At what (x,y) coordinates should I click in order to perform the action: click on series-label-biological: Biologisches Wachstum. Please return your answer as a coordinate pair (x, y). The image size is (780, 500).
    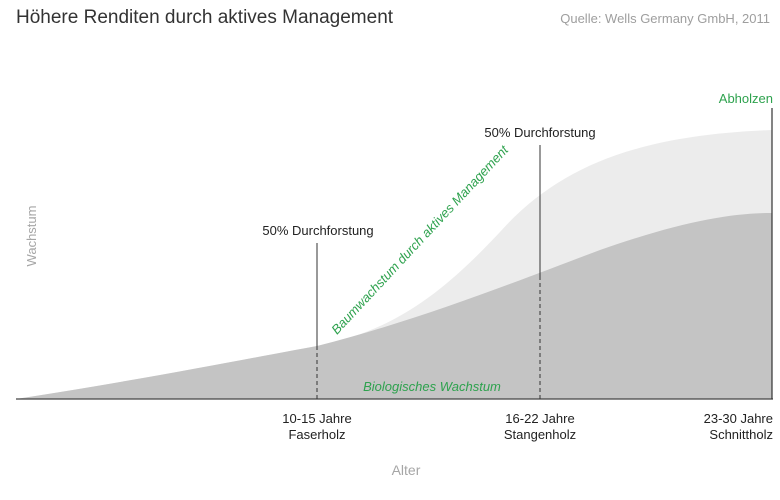
    Looking at the image, I should click on (432, 386).